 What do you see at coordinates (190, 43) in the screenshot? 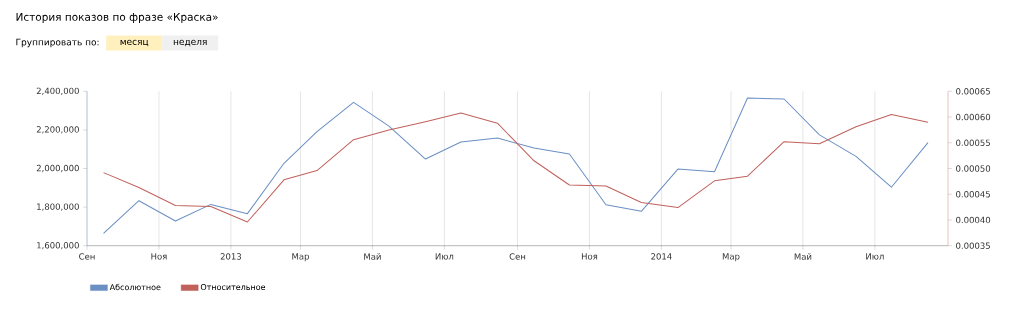
I see `text: неделя` at bounding box center [190, 43].